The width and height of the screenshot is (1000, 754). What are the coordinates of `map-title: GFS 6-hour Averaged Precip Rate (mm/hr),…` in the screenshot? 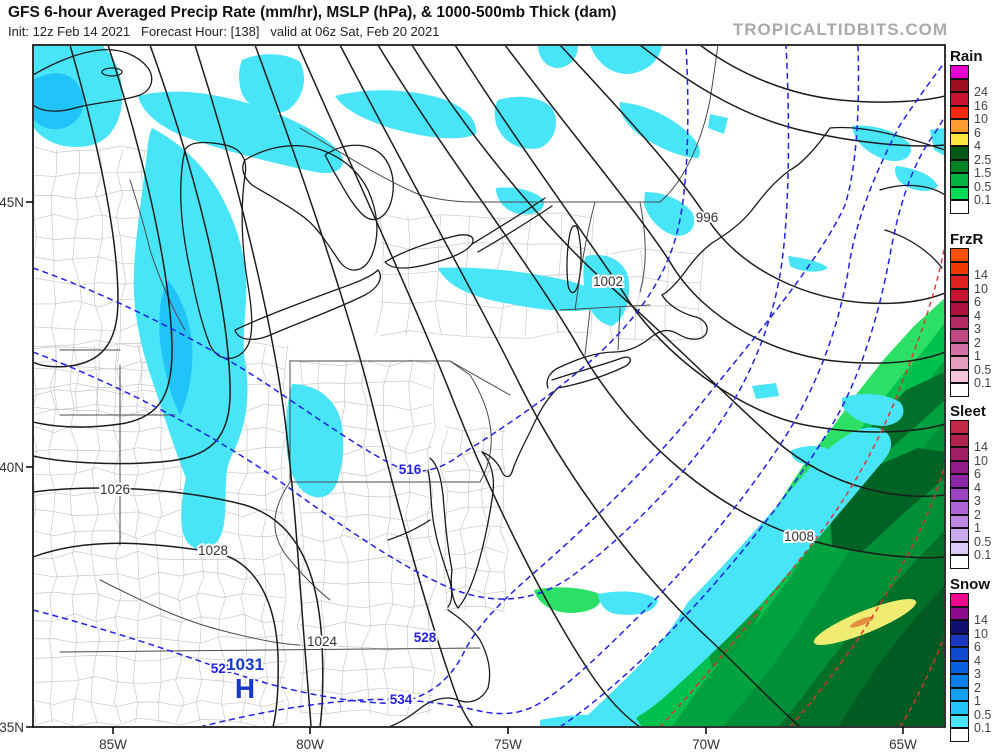 It's located at (312, 12).